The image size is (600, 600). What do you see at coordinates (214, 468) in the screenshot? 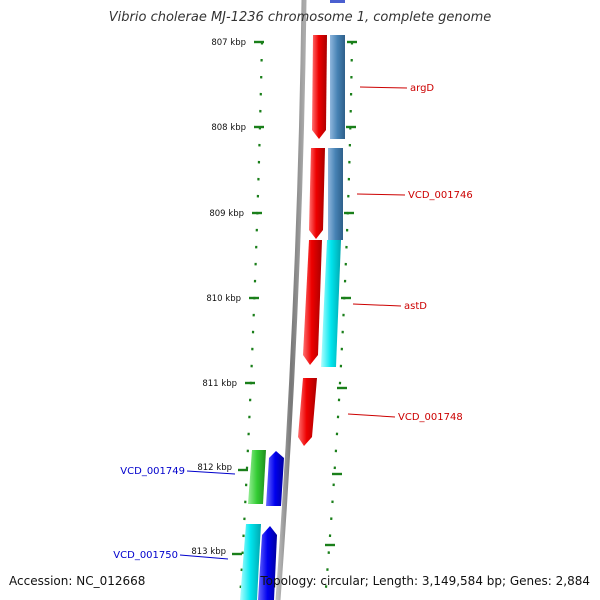
I see `tick-label-812: 812 kbp` at bounding box center [214, 468].